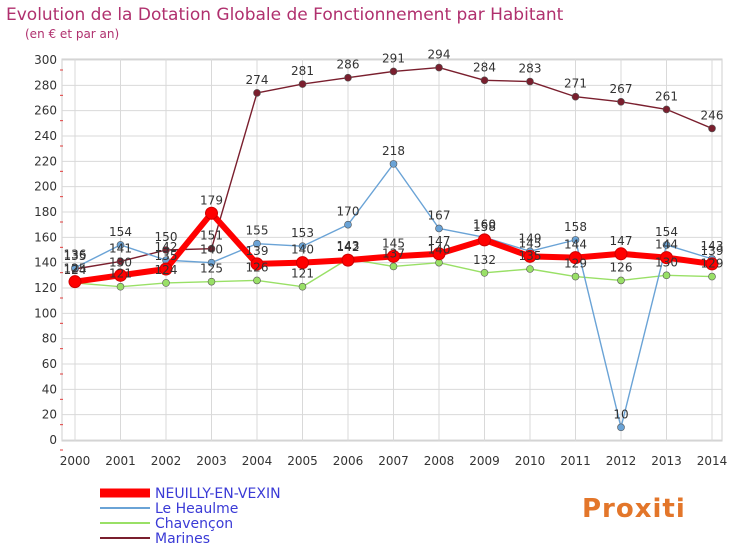 The height and width of the screenshot is (550, 750). What do you see at coordinates (302, 71) in the screenshot?
I see `data-label-marines: 281` at bounding box center [302, 71].